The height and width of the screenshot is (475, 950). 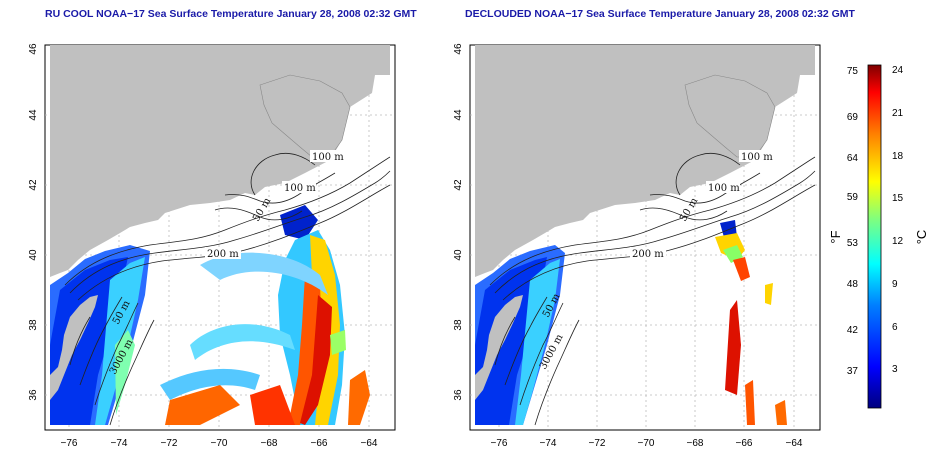 What do you see at coordinates (853, 221) in the screenshot?
I see `colorbar-f-ticks: 75 69 64 59 53 48 42 37` at bounding box center [853, 221].